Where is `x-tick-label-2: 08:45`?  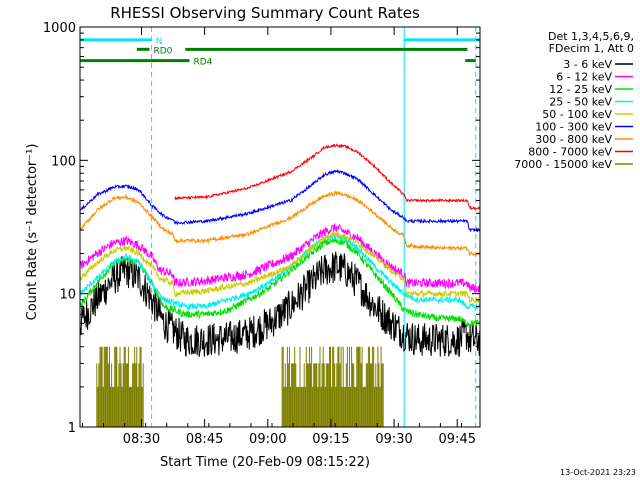
x-tick-label-2: 08:45 is located at coordinates (204, 439).